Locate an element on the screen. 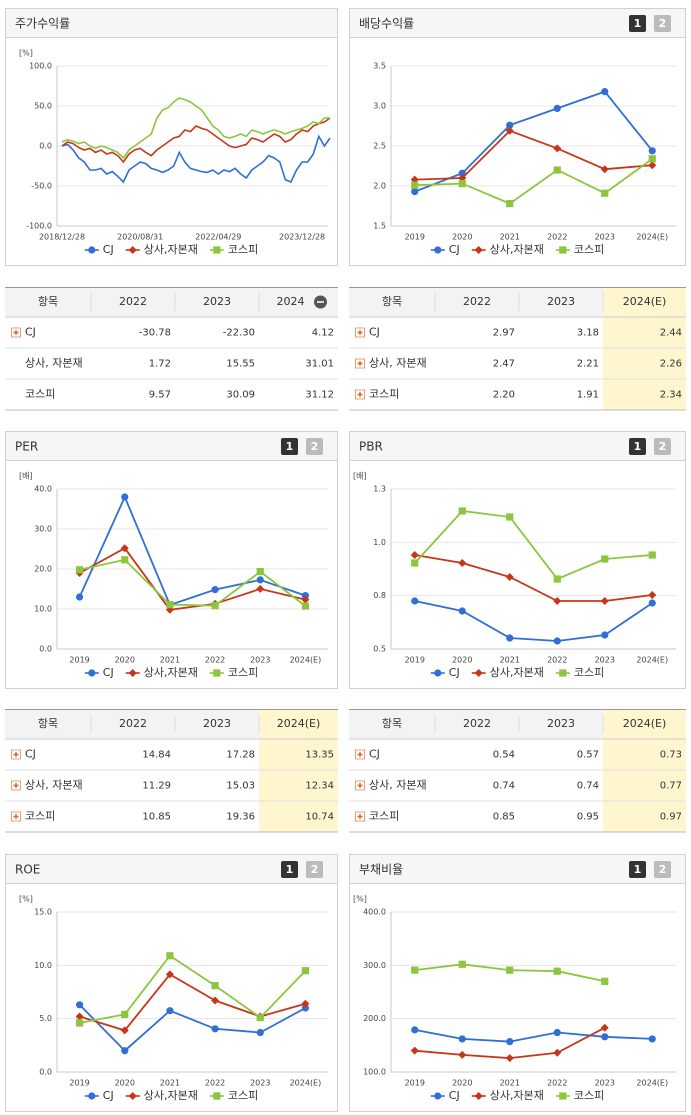  y-tick-label: -50.0 is located at coordinates (41, 186).